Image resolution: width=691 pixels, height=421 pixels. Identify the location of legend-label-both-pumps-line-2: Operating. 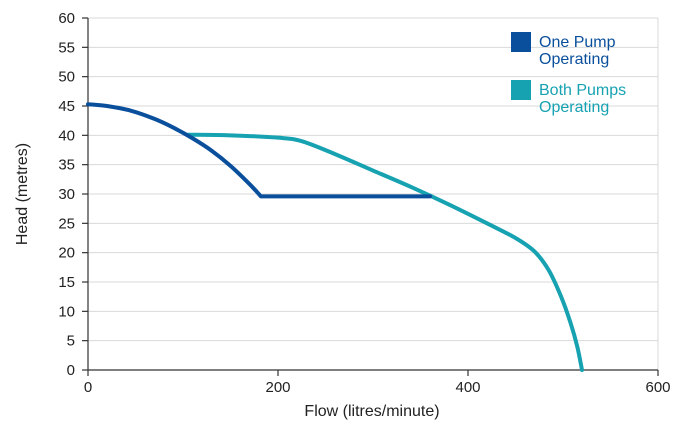
(574, 107).